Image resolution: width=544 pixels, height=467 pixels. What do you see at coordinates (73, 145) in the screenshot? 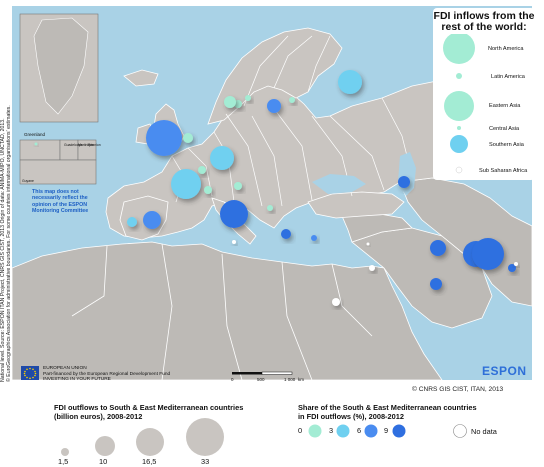
I see `inset-label-guadeloupe: Guadeloupe` at bounding box center [73, 145].